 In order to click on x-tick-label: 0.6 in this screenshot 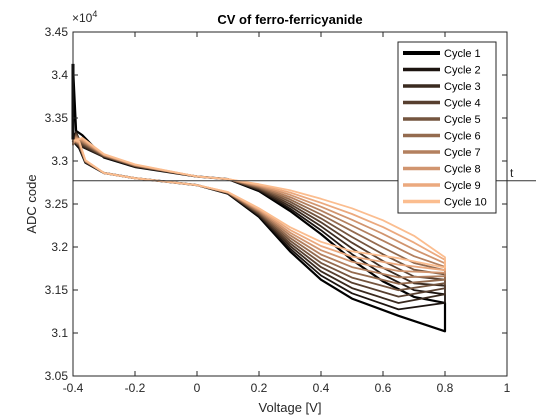, I will do `click(383, 388)`.